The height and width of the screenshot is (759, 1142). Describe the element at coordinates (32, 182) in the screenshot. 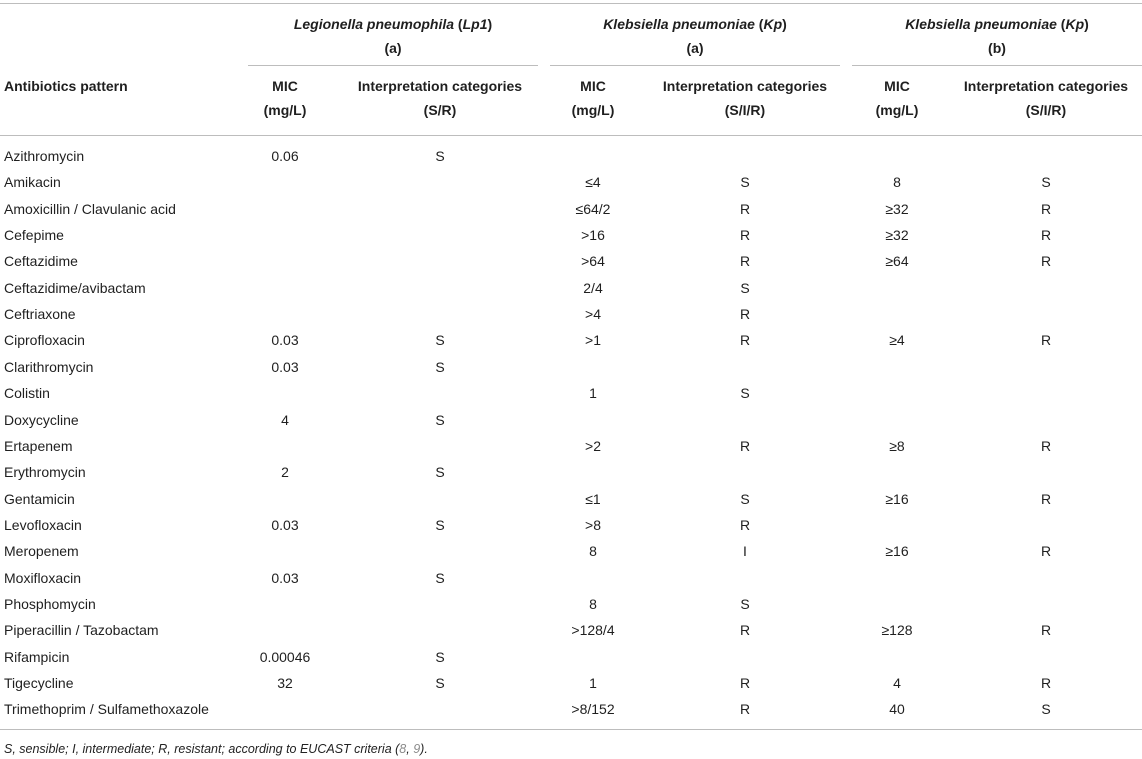

I see `cell-antibiotic: Amikacin` at that location.